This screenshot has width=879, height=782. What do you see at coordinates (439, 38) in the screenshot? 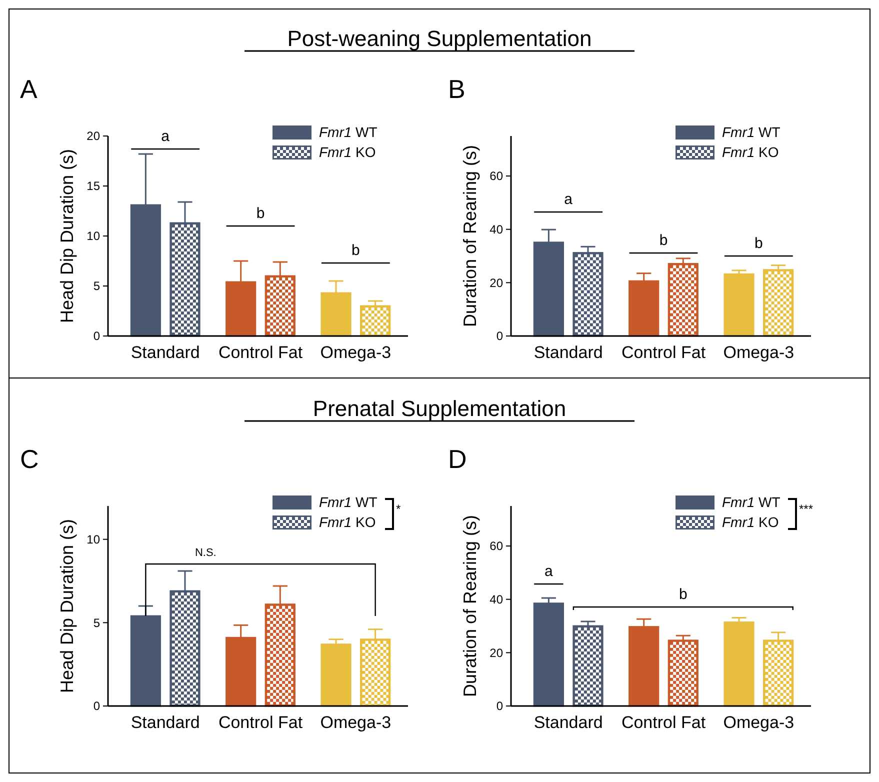
I see `chart-title: Post-weaning Supplementation` at bounding box center [439, 38].